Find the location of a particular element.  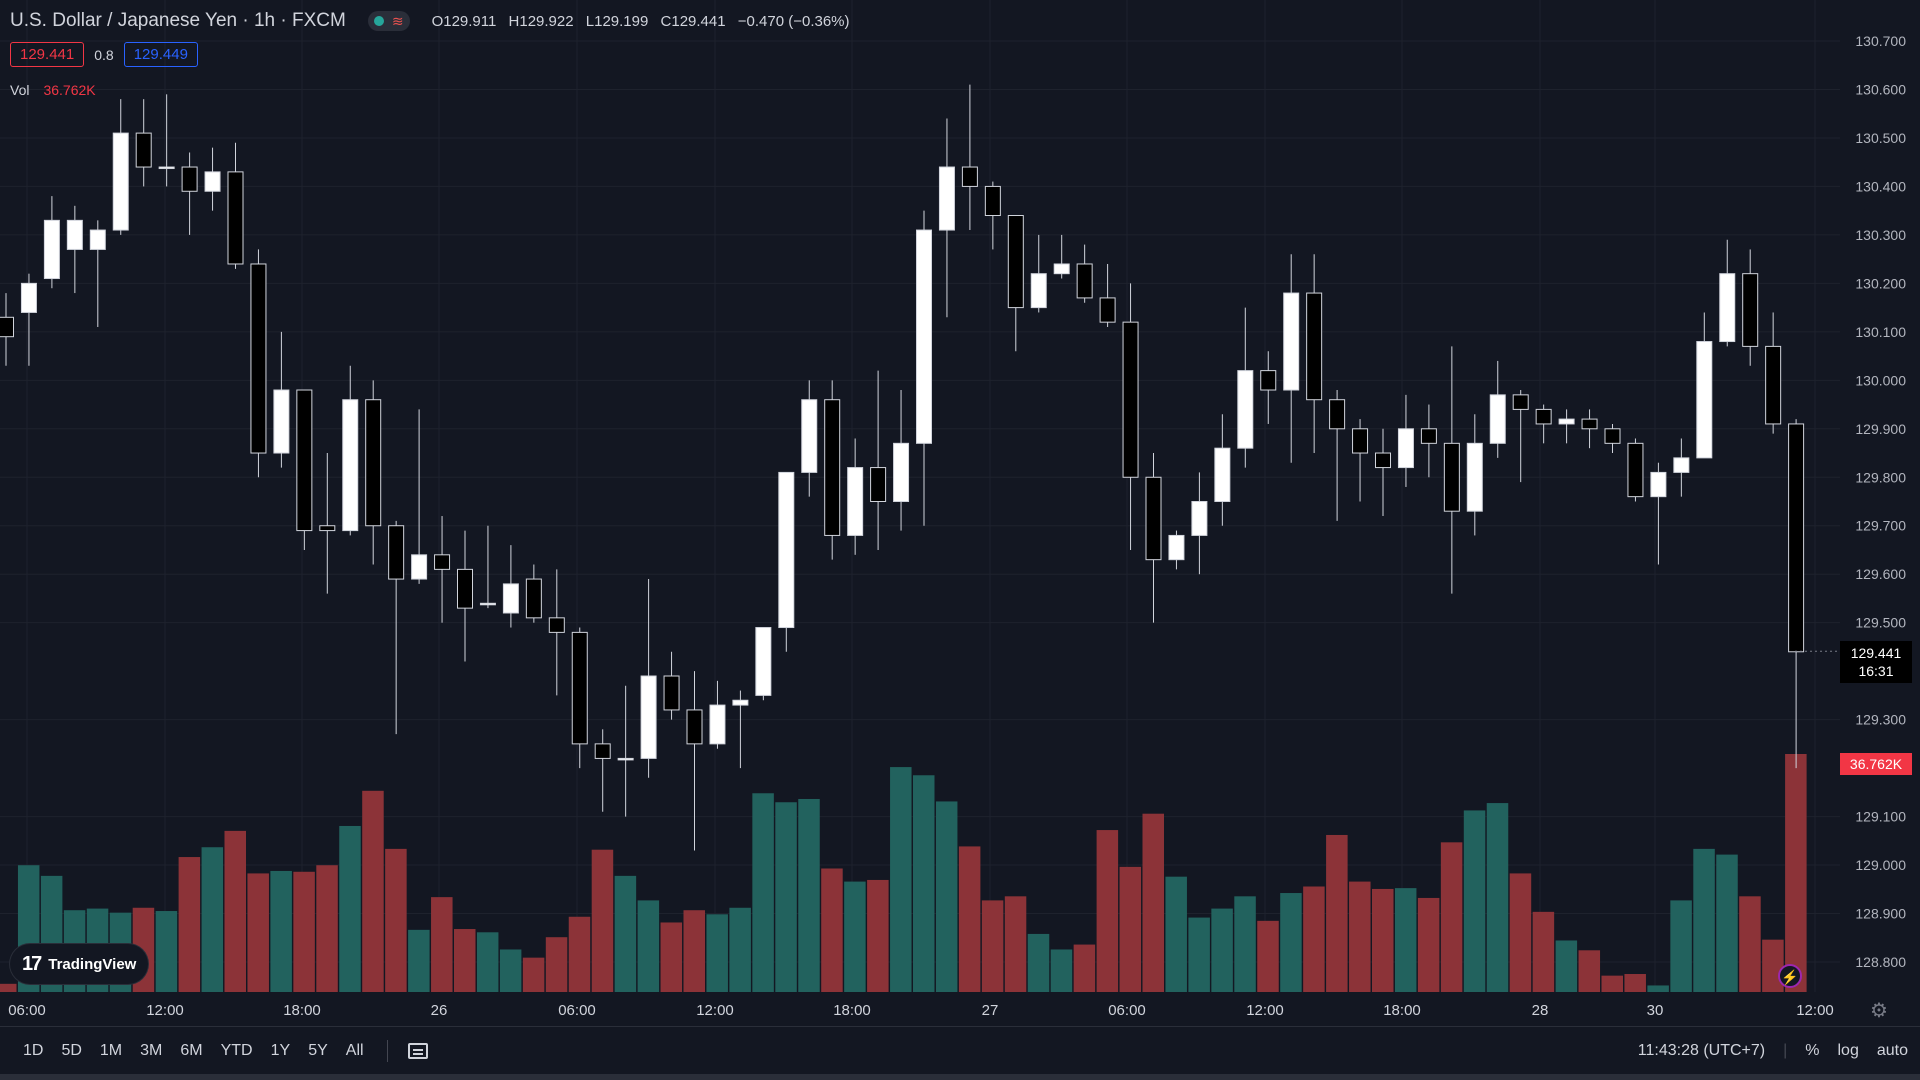

log-toggle: log is located at coordinates (1848, 1050).